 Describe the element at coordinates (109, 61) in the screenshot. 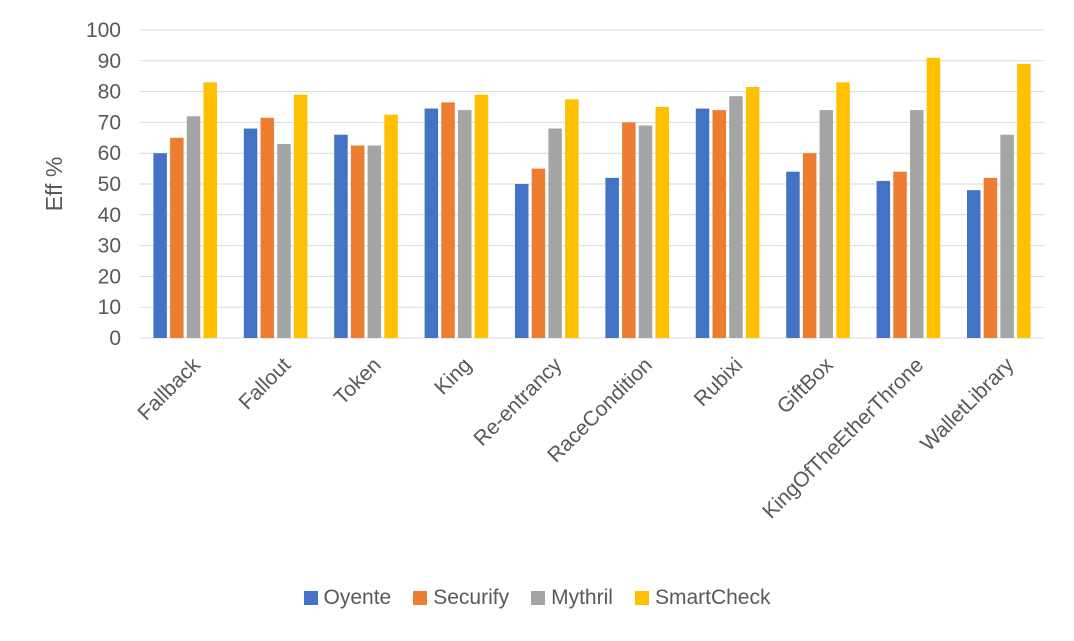

I see `y-tick-label: 90` at that location.